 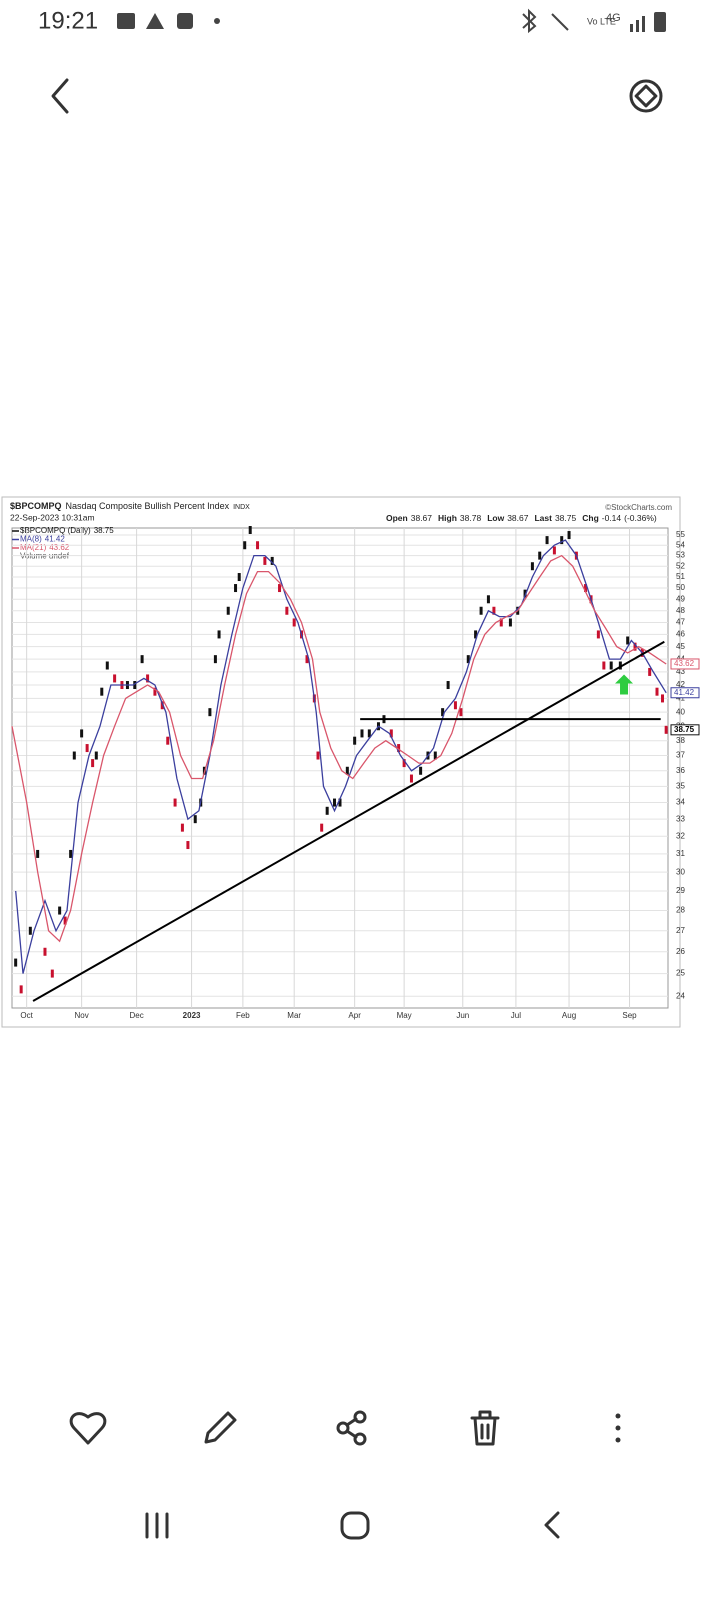 I want to click on last-value-label: 43.62, so click(x=684, y=663).